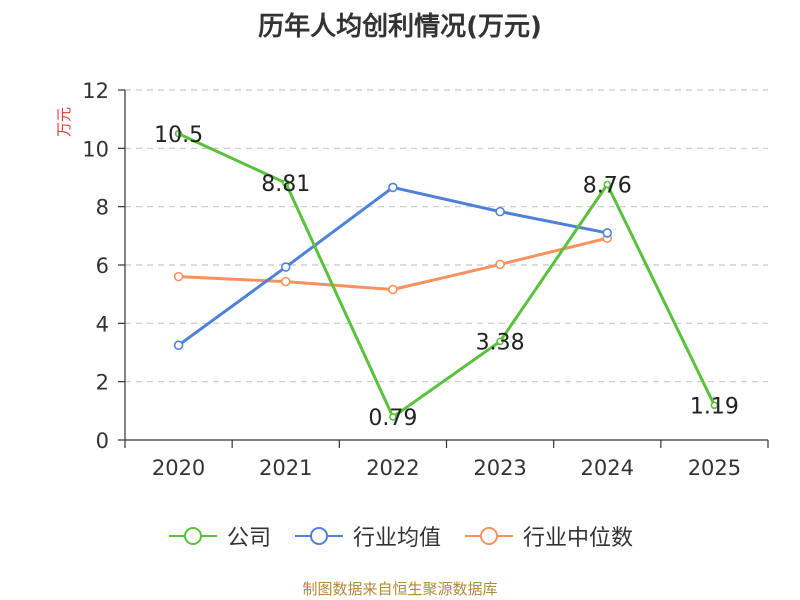 The width and height of the screenshot is (800, 600). What do you see at coordinates (64, 122) in the screenshot?
I see `y-axis-label: 万元` at bounding box center [64, 122].